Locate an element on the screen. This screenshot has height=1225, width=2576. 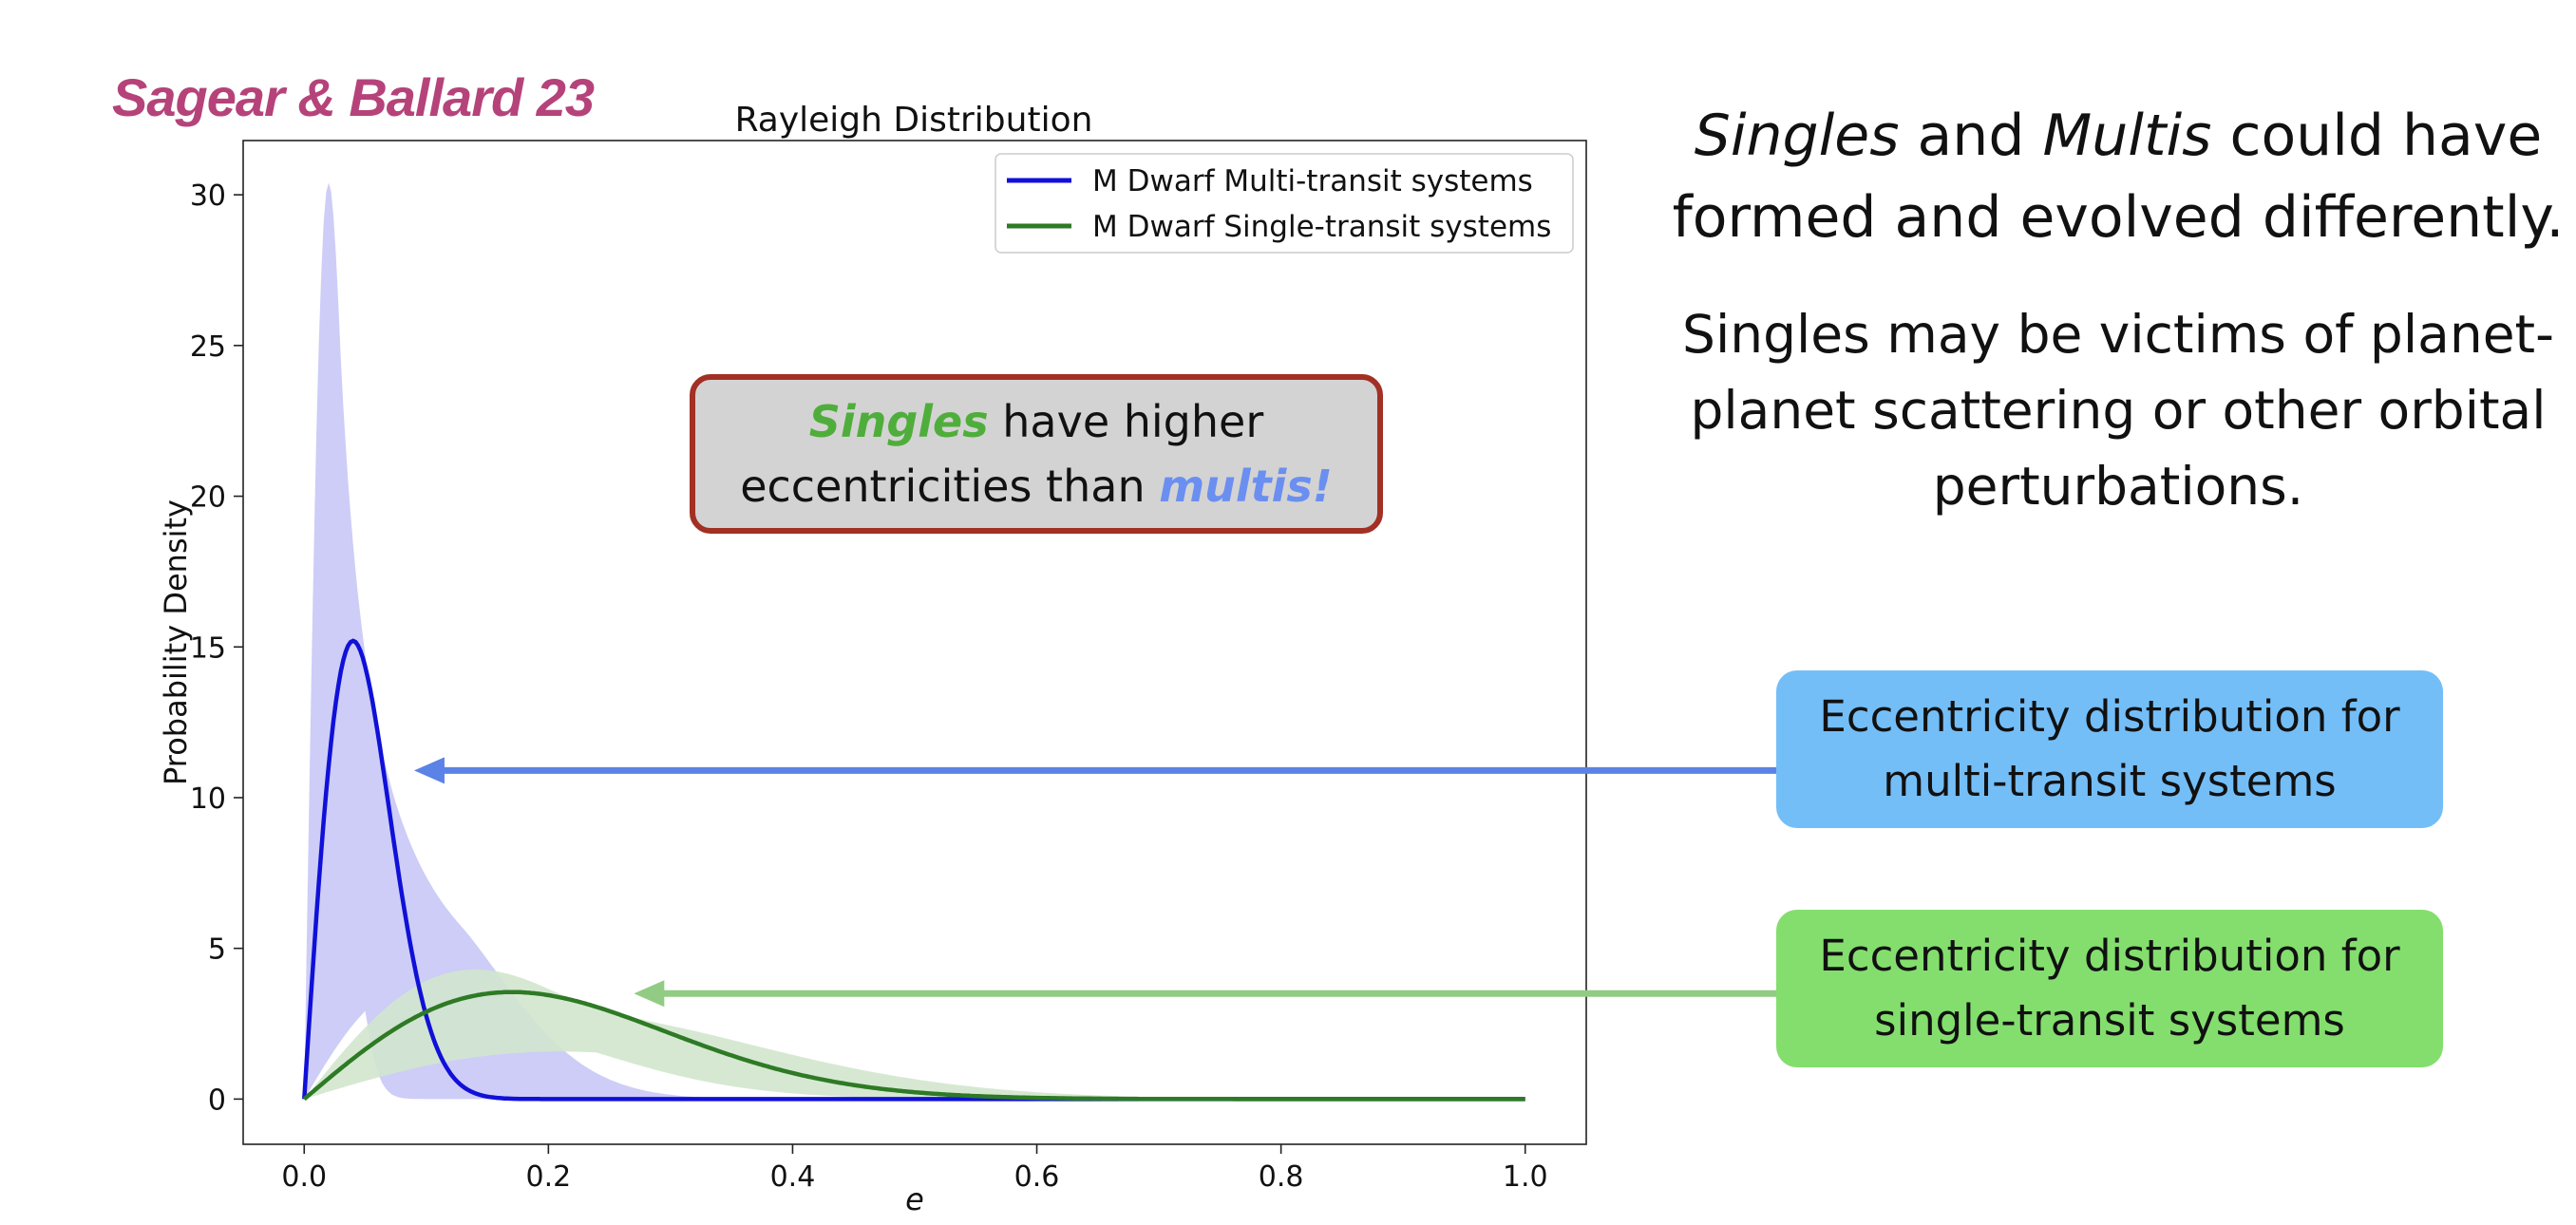
y-axis-label: Probability Density is located at coordinates (176, 642).